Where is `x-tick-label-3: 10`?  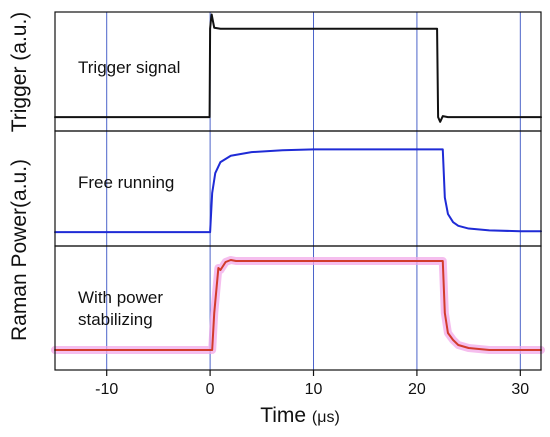
x-tick-label-3: 10 is located at coordinates (314, 389).